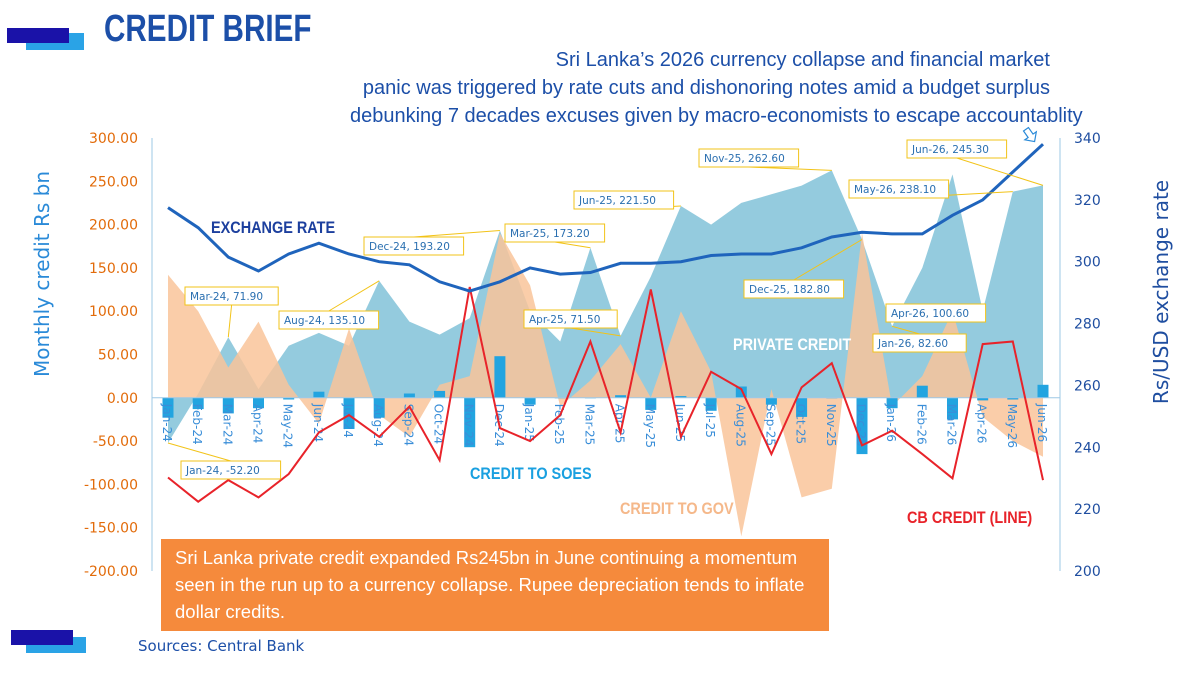 Image resolution: width=1200 pixels, height=676 pixels. I want to click on callout: Mar-24, 71.90, so click(231, 312).